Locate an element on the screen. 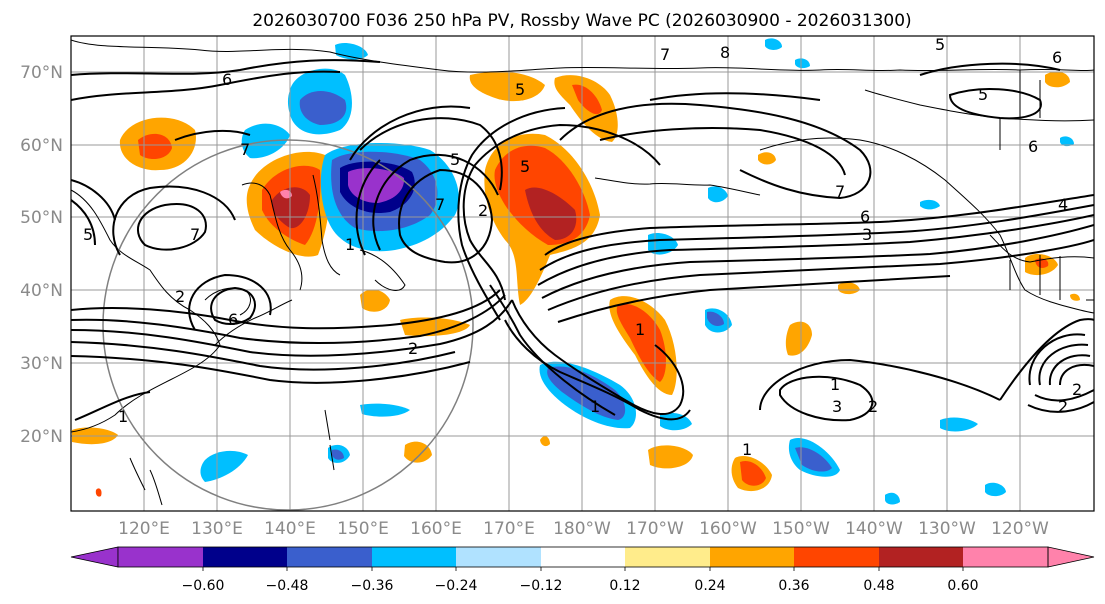  lat-label: 20°N is located at coordinates (41, 437).